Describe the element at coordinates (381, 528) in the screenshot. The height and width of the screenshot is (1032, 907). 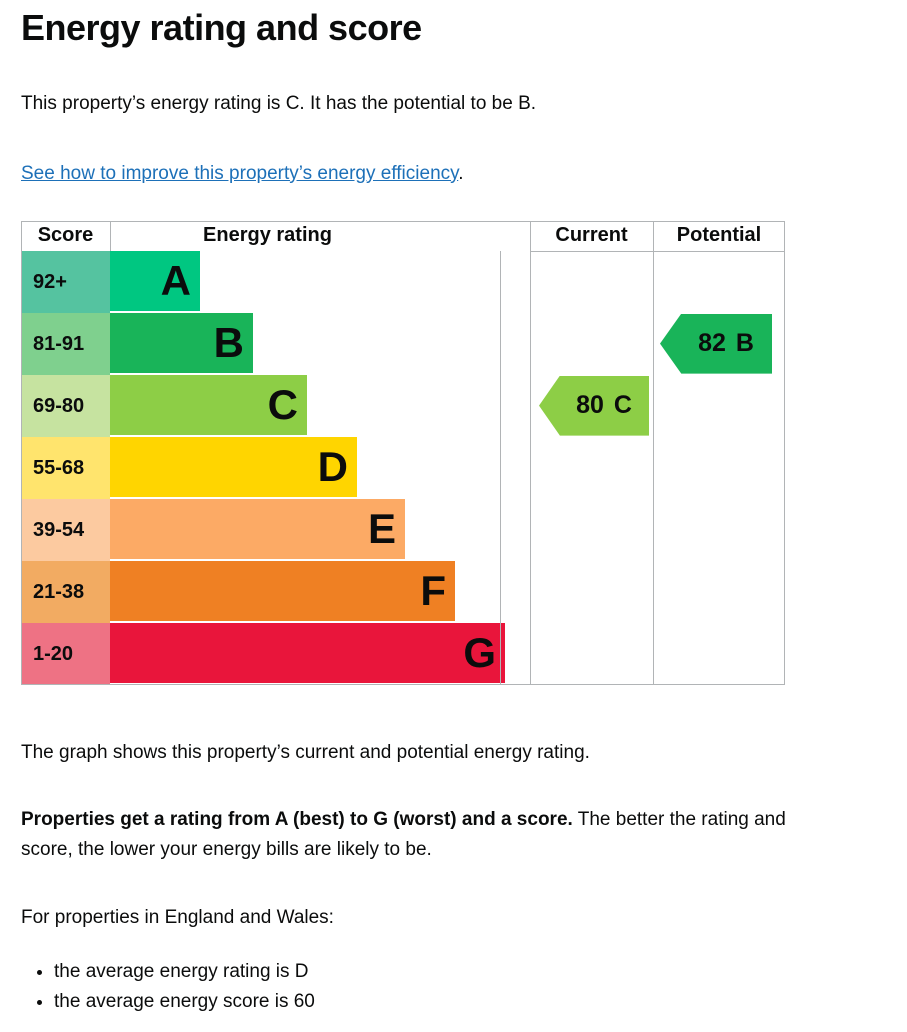
I see `band-letter-e: E` at that location.